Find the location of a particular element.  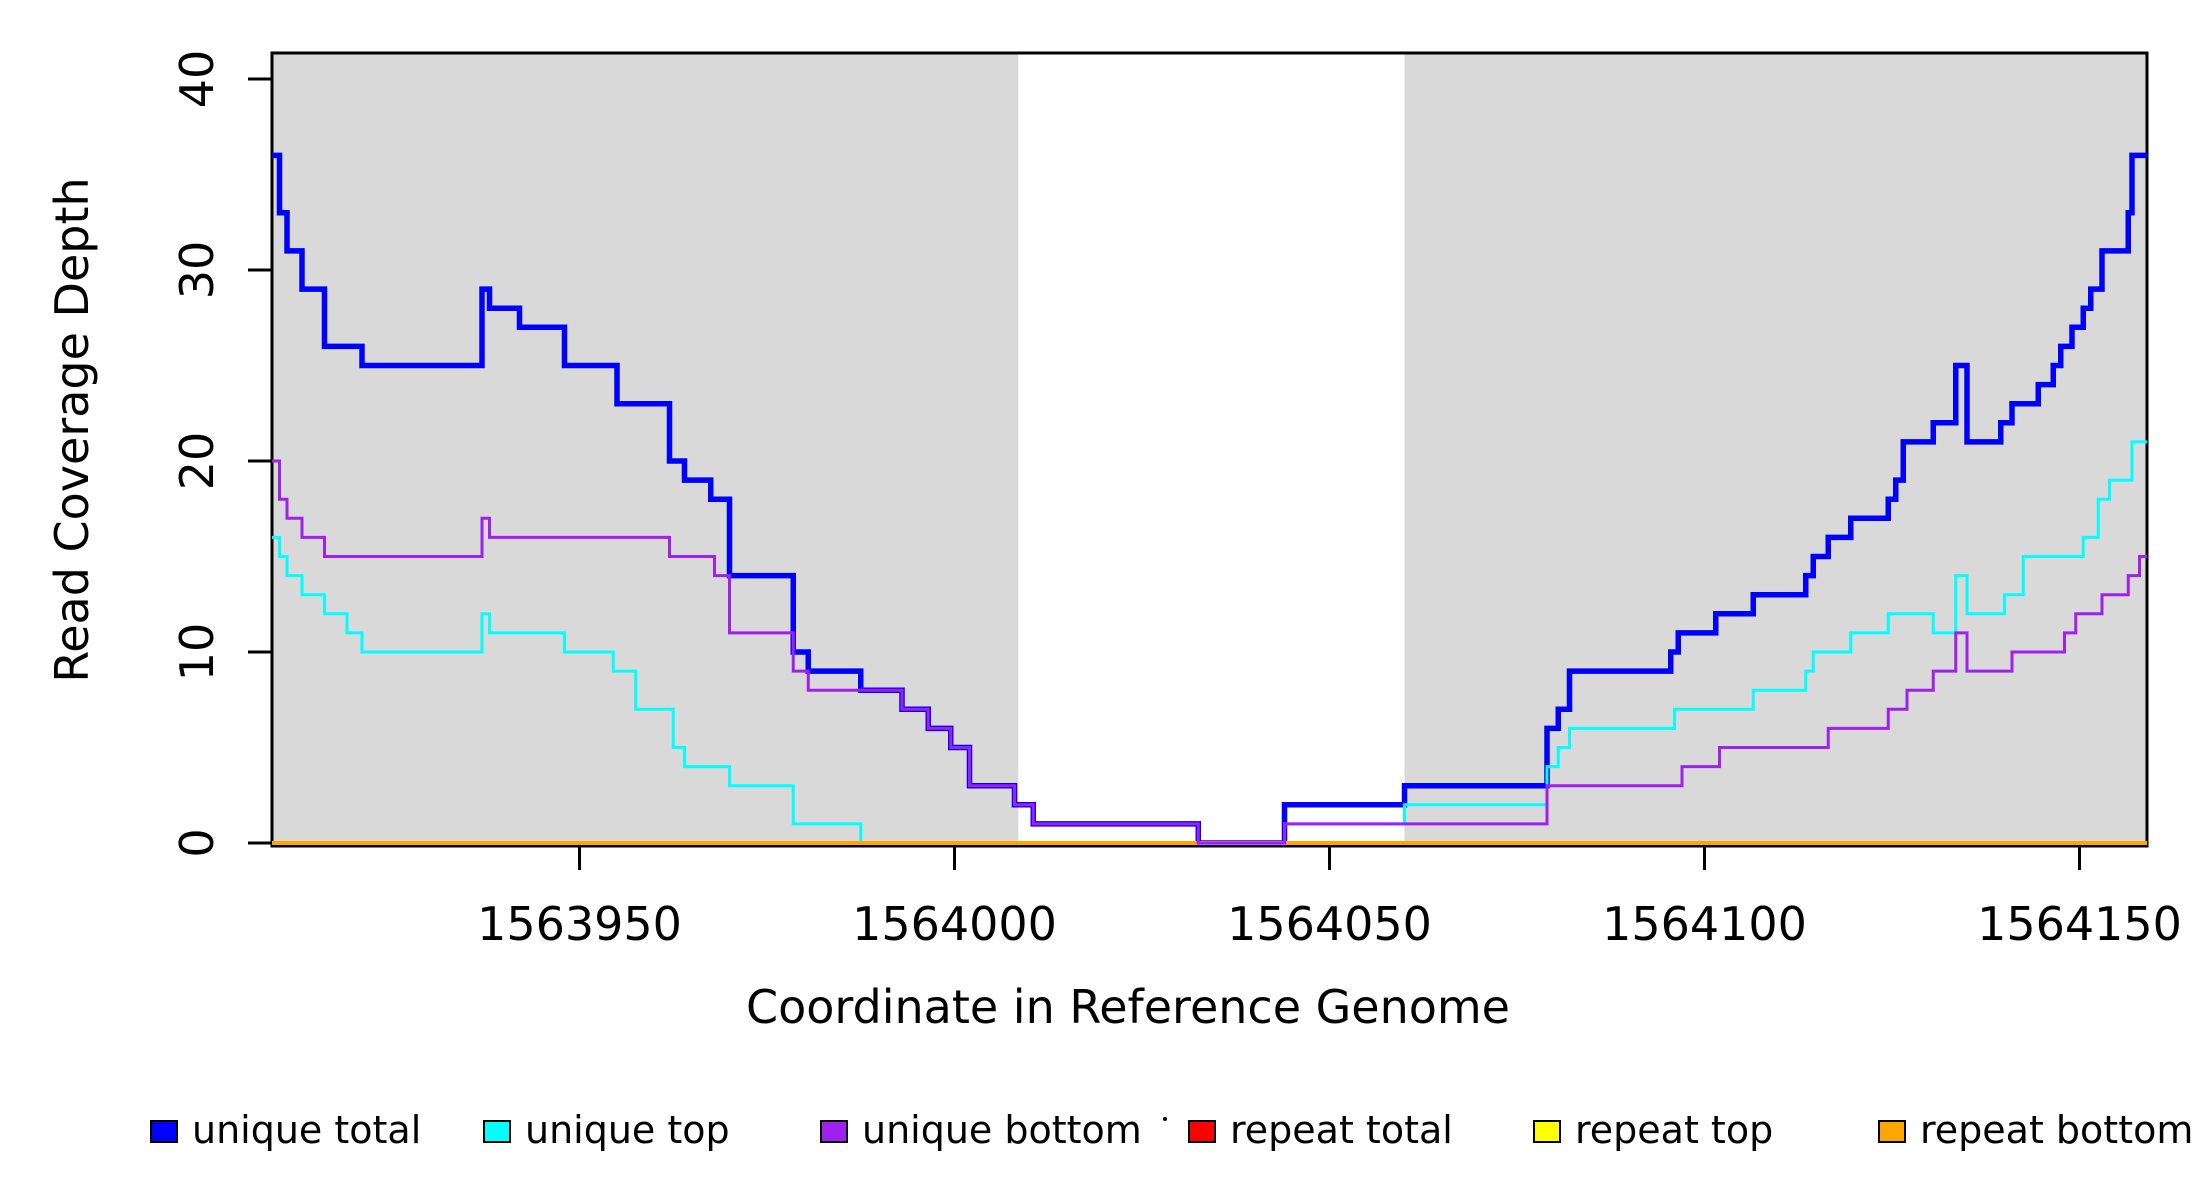

y-tick-label: 10 is located at coordinates (197, 652).